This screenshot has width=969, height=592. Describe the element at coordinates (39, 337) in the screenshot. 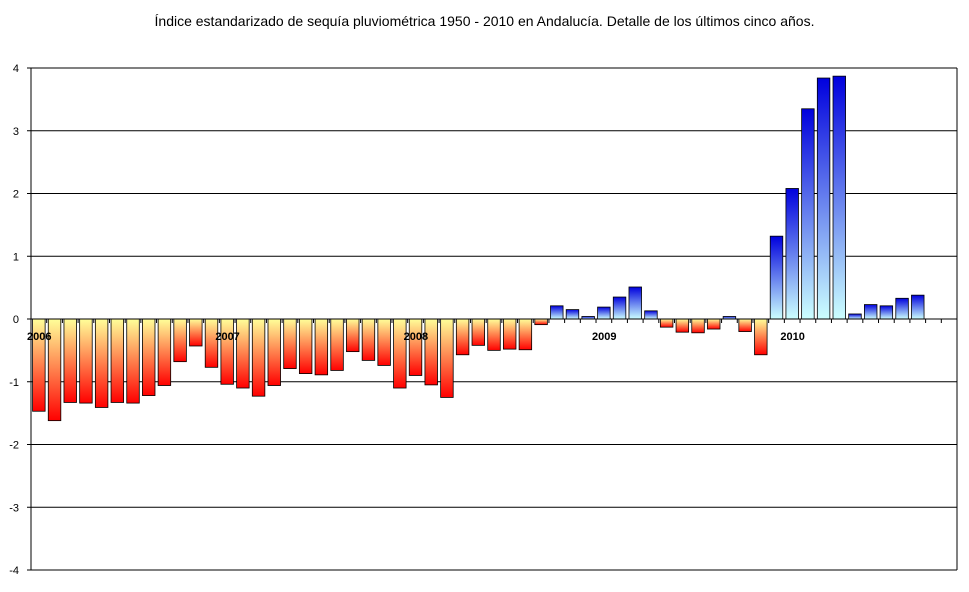

I see `year-label: 2006` at that location.